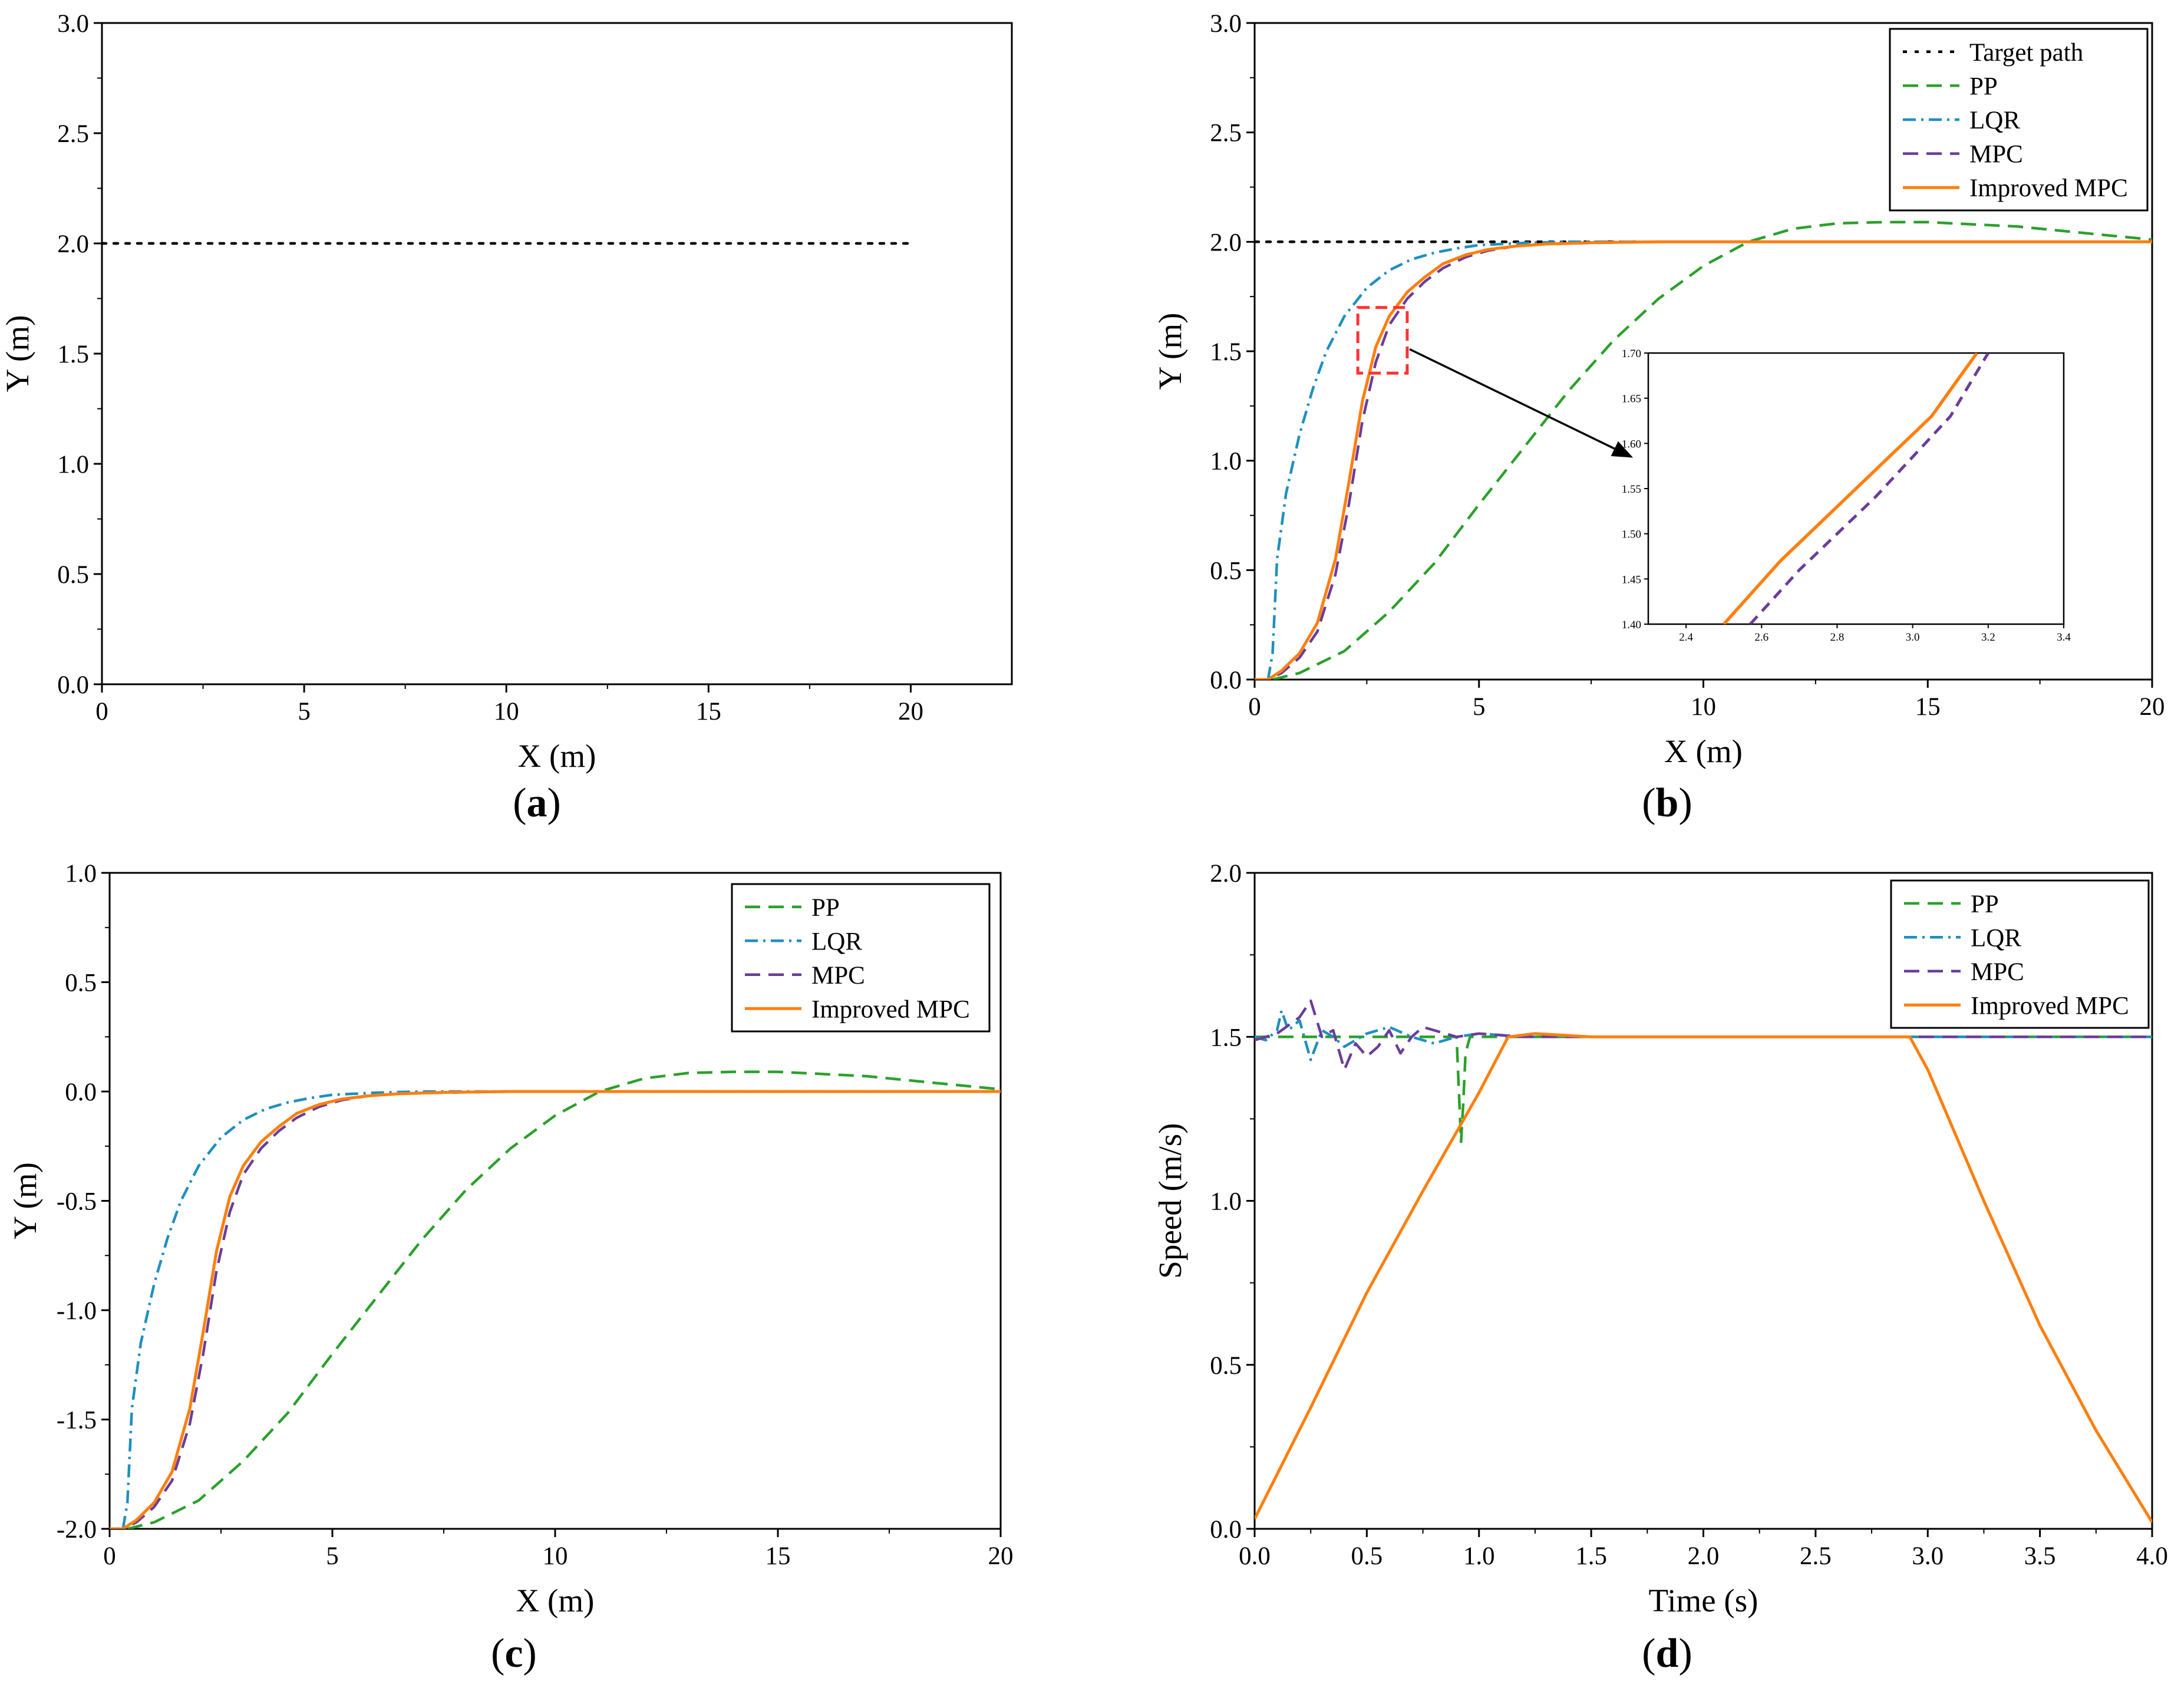  What do you see at coordinates (1837, 637) in the screenshot?
I see `inset-x-tick-label: 2.8` at bounding box center [1837, 637].